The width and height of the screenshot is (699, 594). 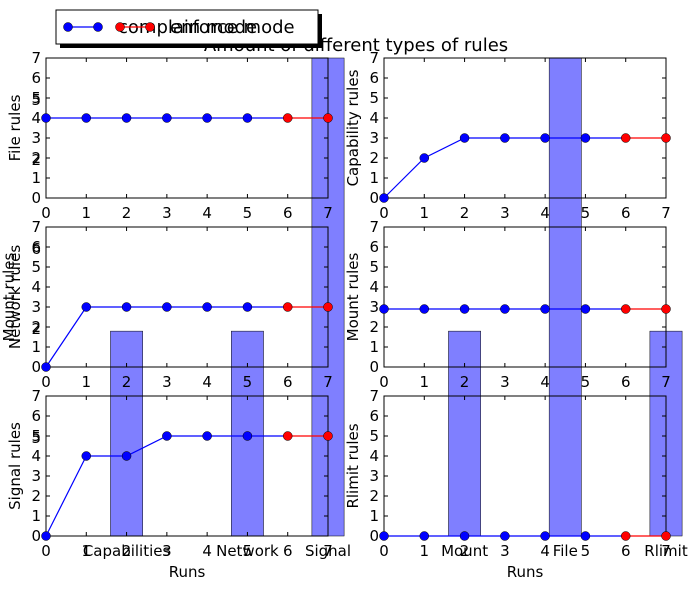 What do you see at coordinates (464, 433) in the screenshot?
I see `bar-mount` at bounding box center [464, 433].